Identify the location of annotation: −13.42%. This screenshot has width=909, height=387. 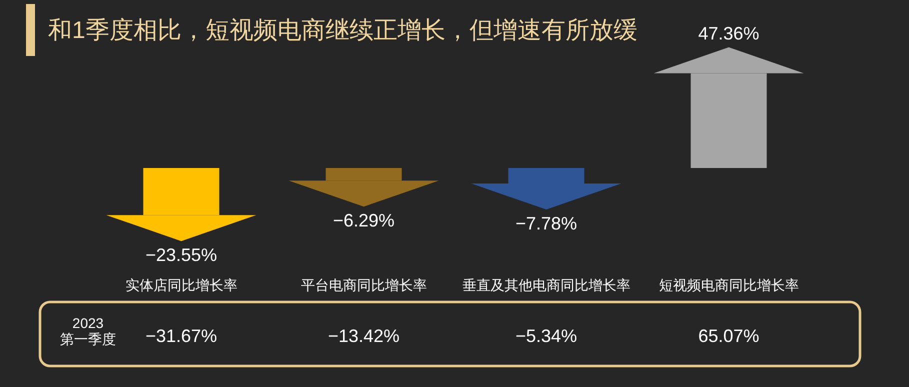
(364, 336).